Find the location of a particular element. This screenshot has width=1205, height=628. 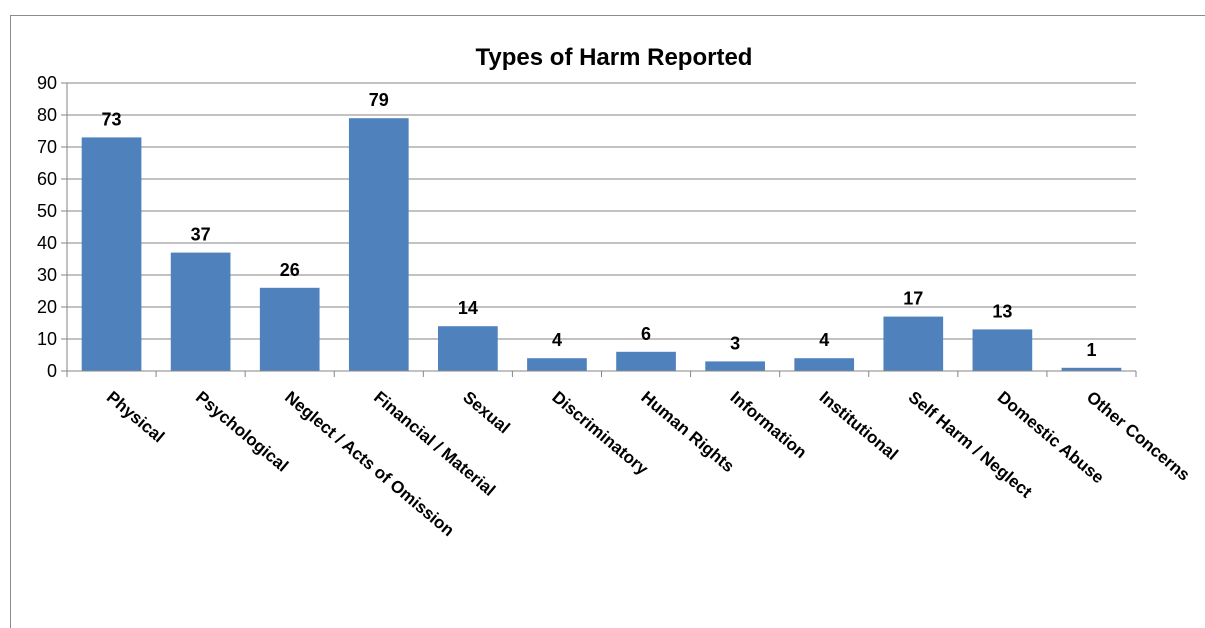

x-tick-label: Sexual is located at coordinates (486, 413).